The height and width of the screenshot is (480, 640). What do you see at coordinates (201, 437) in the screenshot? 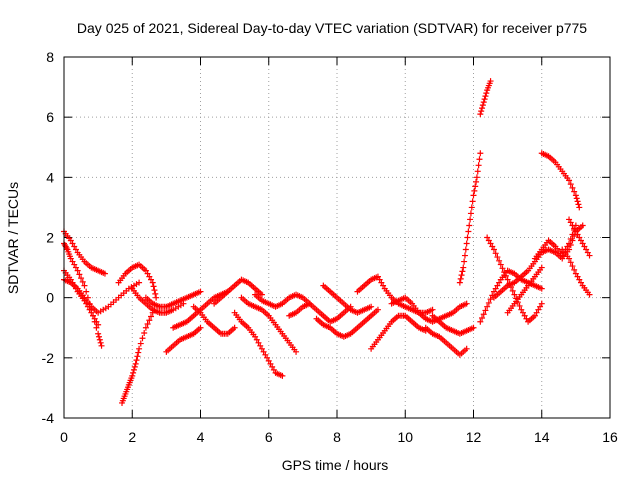
I see `x-tick-label: 4` at bounding box center [201, 437].